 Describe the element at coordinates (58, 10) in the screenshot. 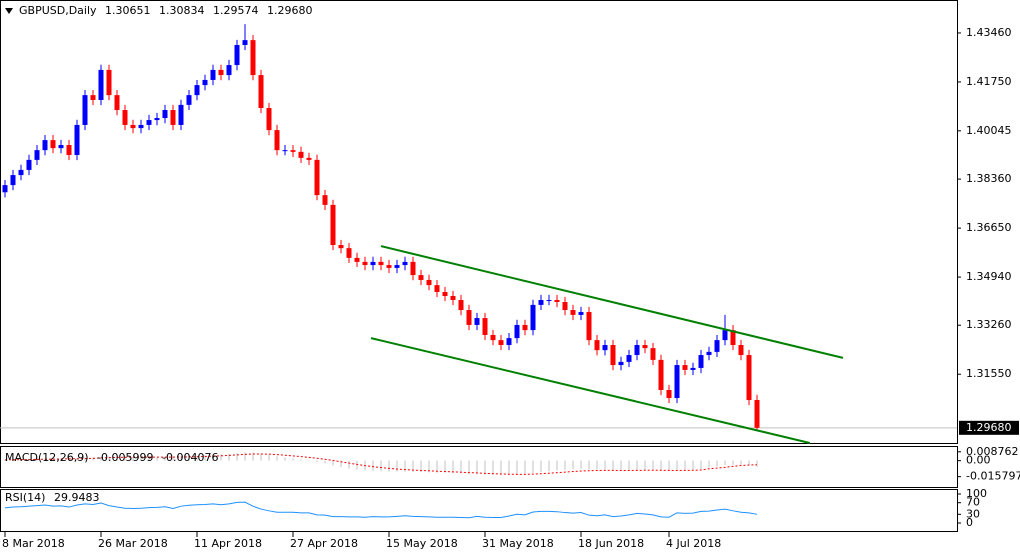

I see `symbol: GBPUSD,Daily` at that location.